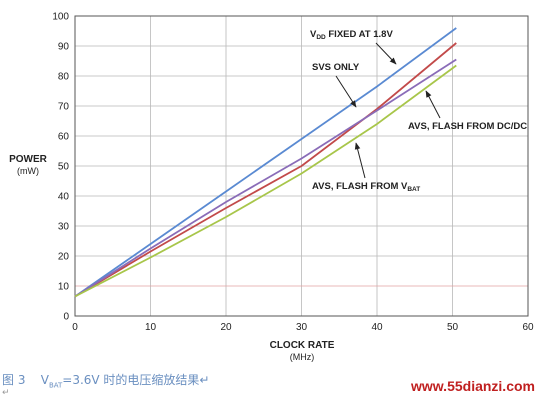 Image resolution: width=541 pixels, height=400 pixels. Describe the element at coordinates (64, 257) in the screenshot. I see `y-tick-label: 20` at that location.